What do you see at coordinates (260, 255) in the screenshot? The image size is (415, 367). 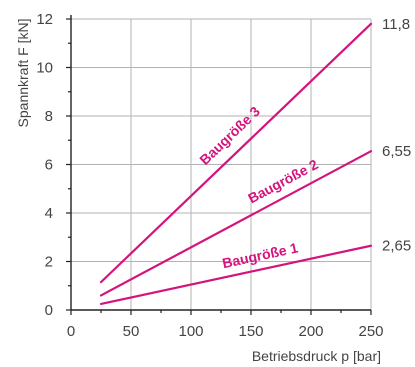 I see `series-label-1: Baugröße 1` at bounding box center [260, 255].